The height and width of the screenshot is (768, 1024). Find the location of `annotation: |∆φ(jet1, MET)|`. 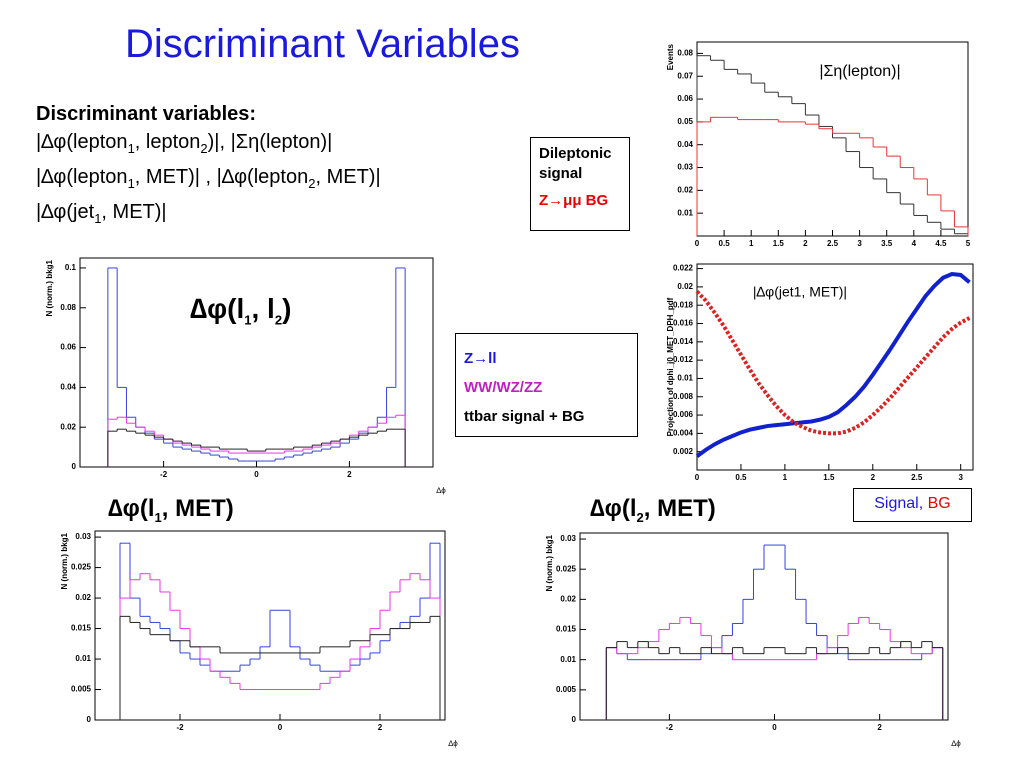

annotation: |∆φ(jet1, MET)| is located at coordinates (800, 292).